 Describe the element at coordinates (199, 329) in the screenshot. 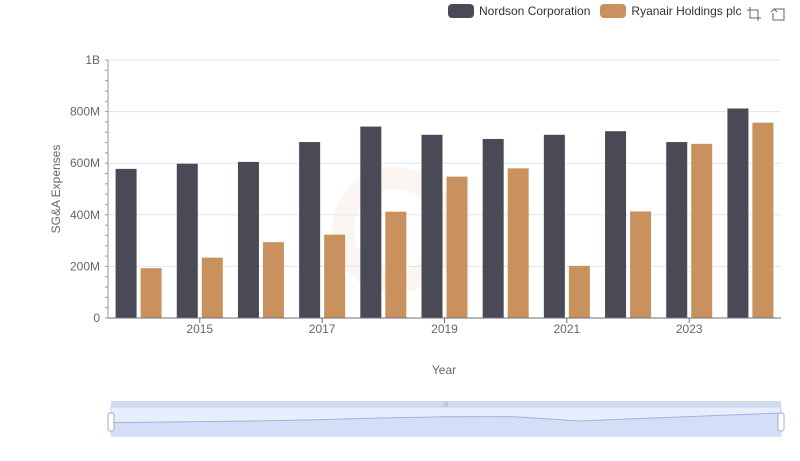

I see `x-tick-label: 2015` at that location.